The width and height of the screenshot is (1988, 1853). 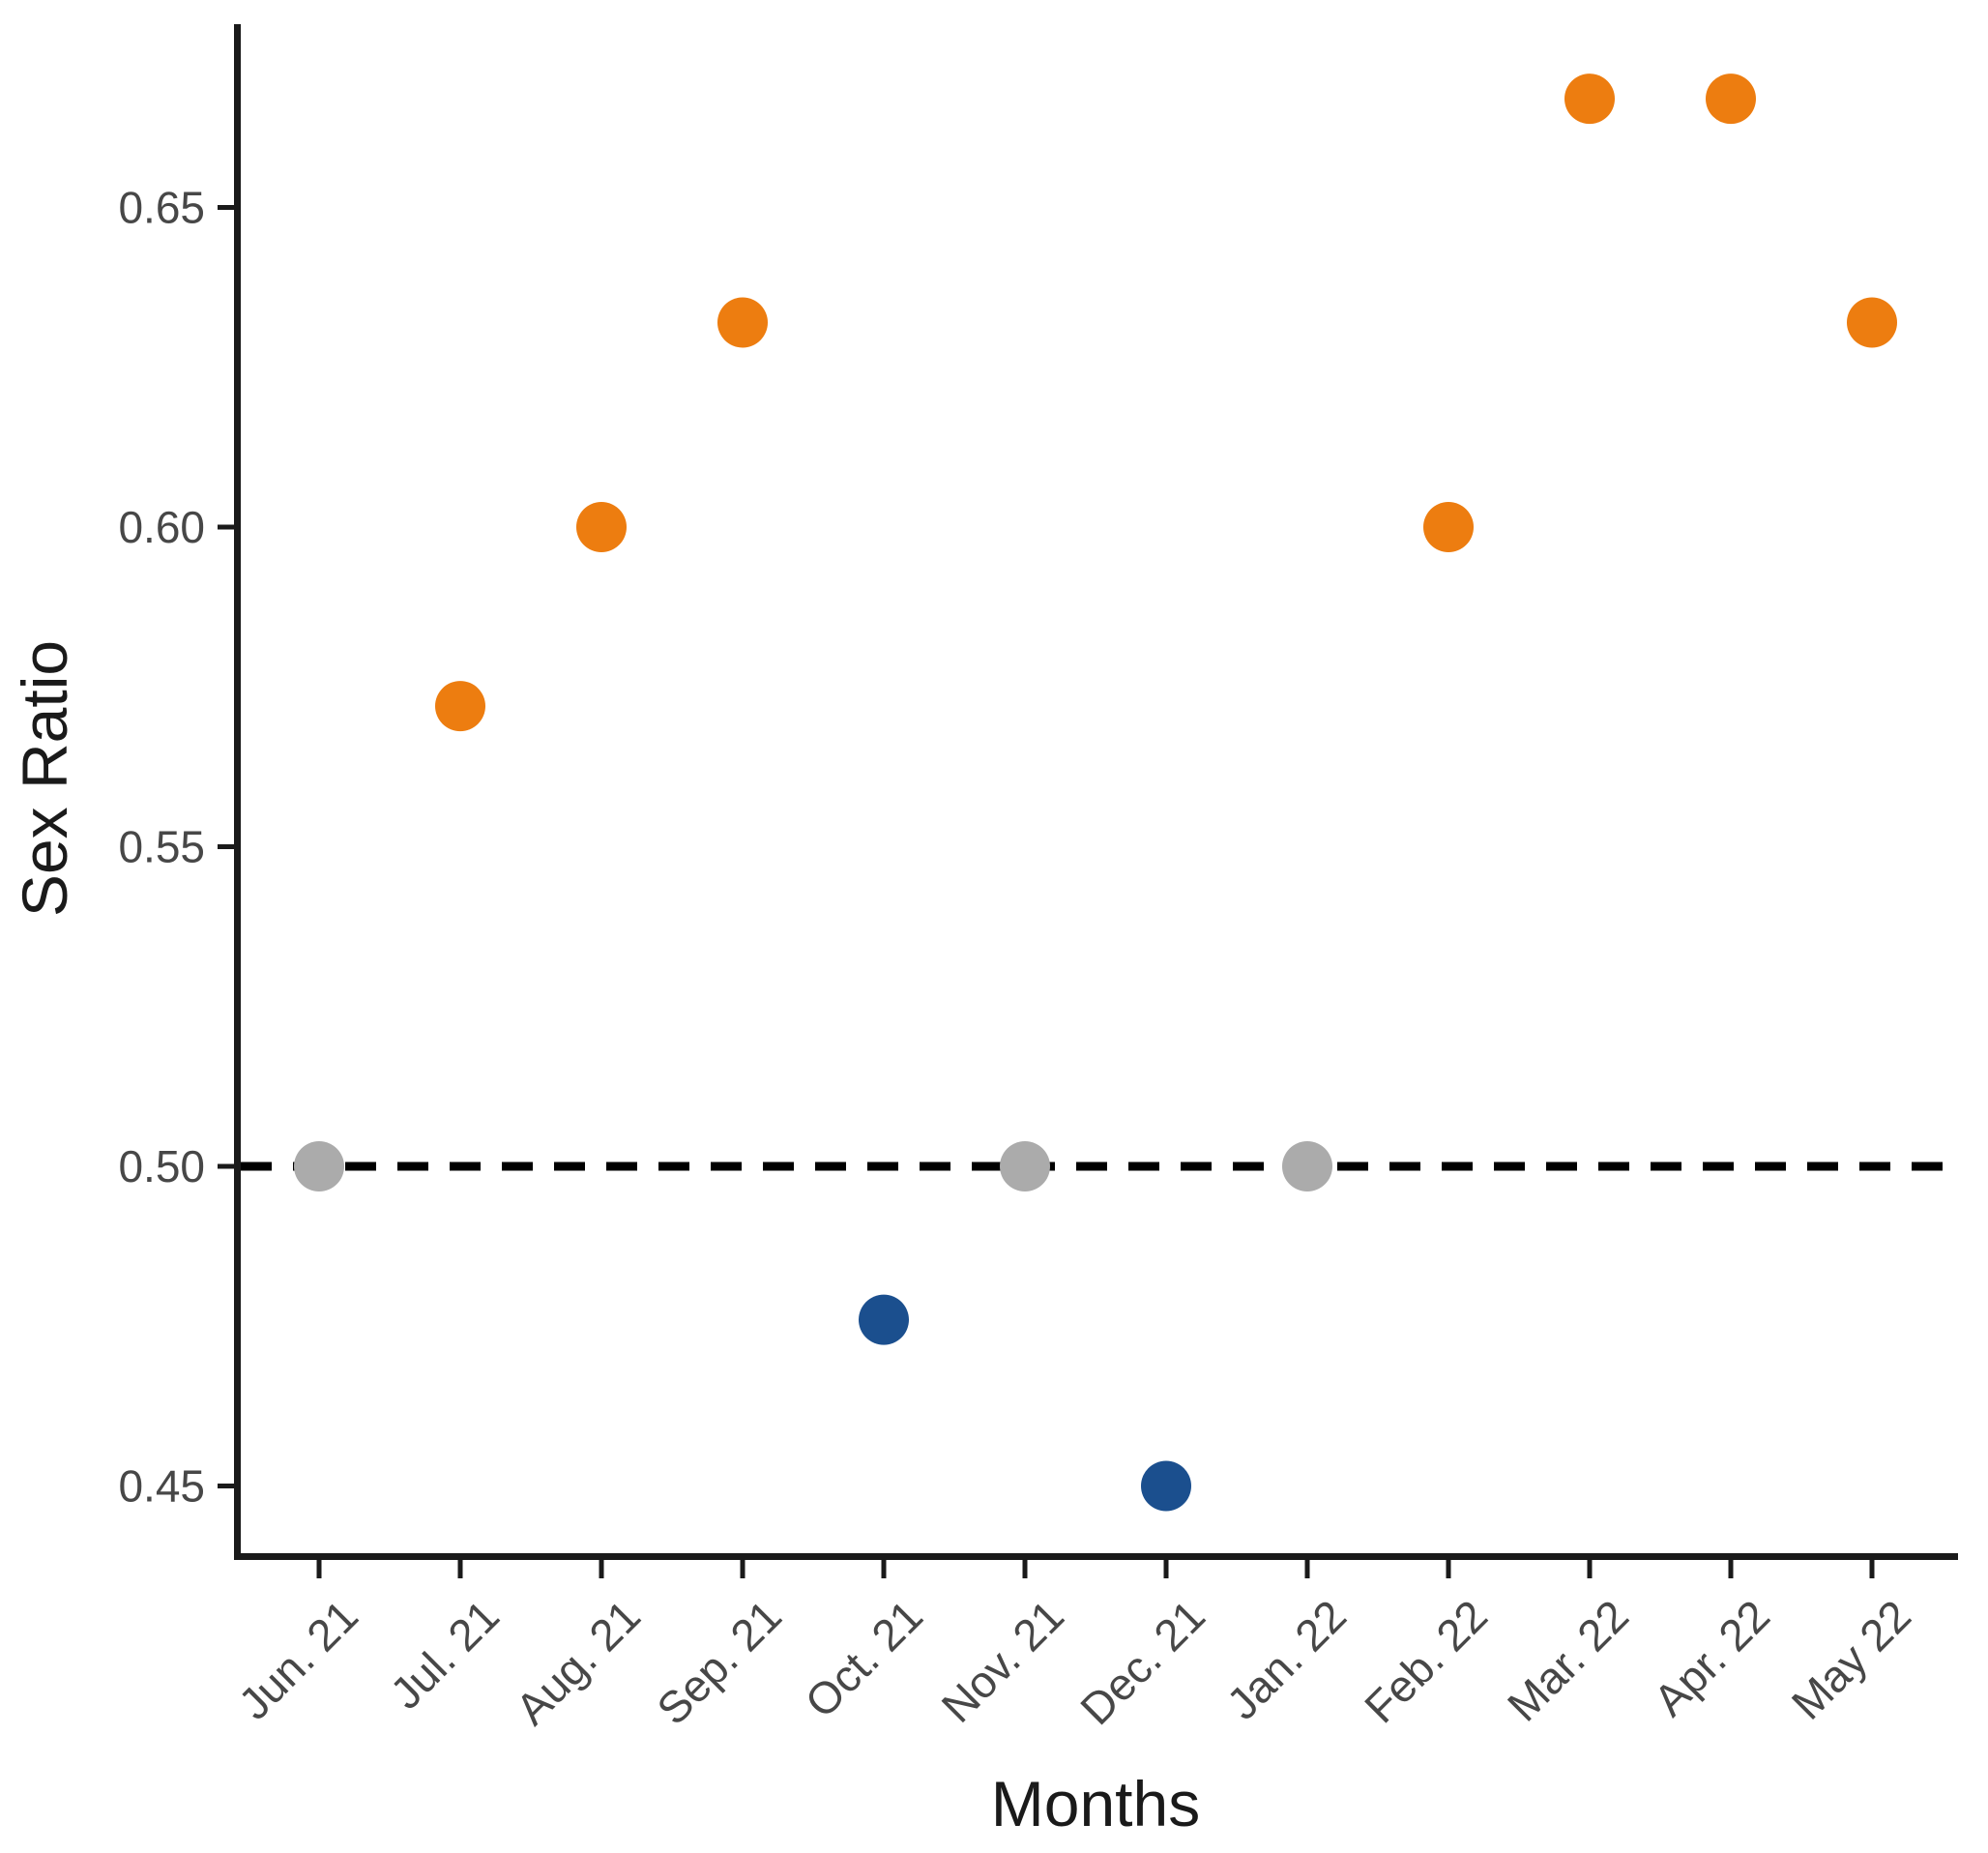 What do you see at coordinates (161, 208) in the screenshot?
I see `y-tick-label: 0.65` at bounding box center [161, 208].